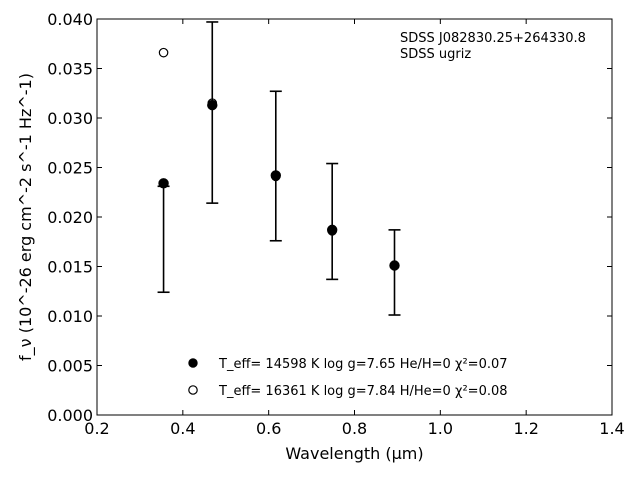 The width and height of the screenshot is (640, 480). Describe the element at coordinates (435, 54) in the screenshot. I see `annotation-survey: SDSS ugriz` at that location.